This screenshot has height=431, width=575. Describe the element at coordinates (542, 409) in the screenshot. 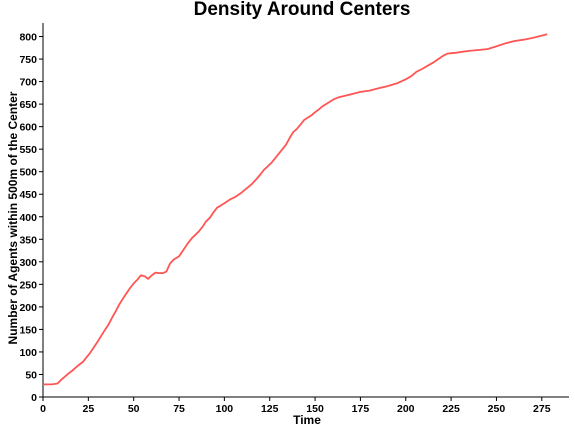

I see `x-tick-label: 275` at that location.